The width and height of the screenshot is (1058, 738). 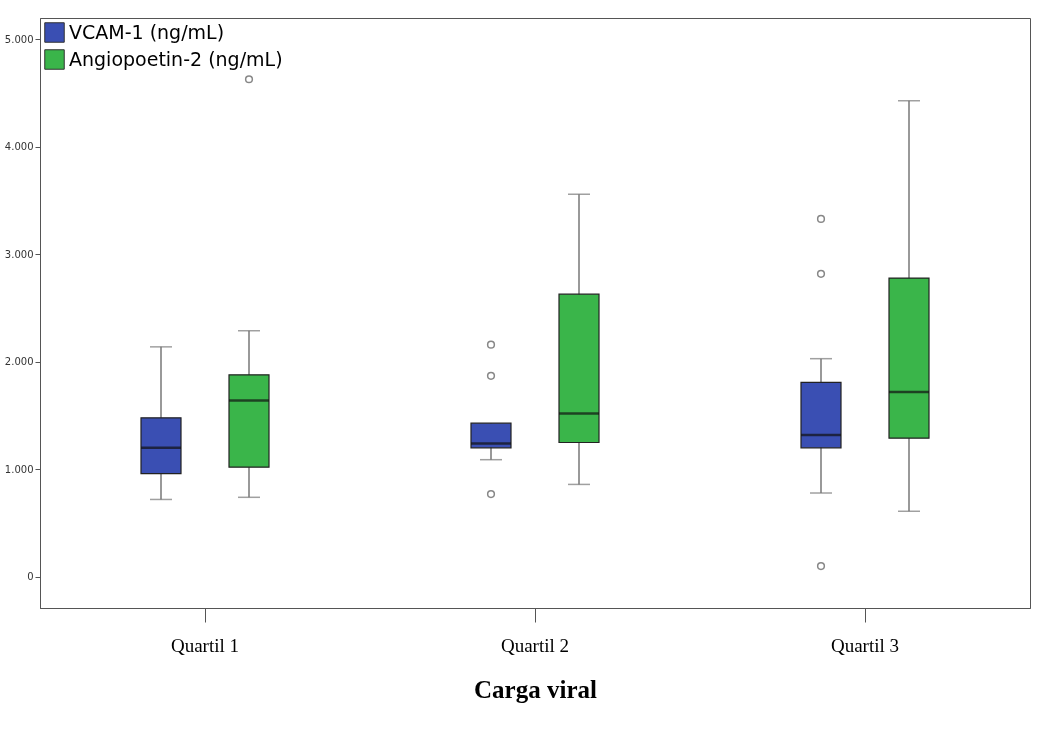 I want to click on y-tick-label: 1.000, so click(x=19, y=469).